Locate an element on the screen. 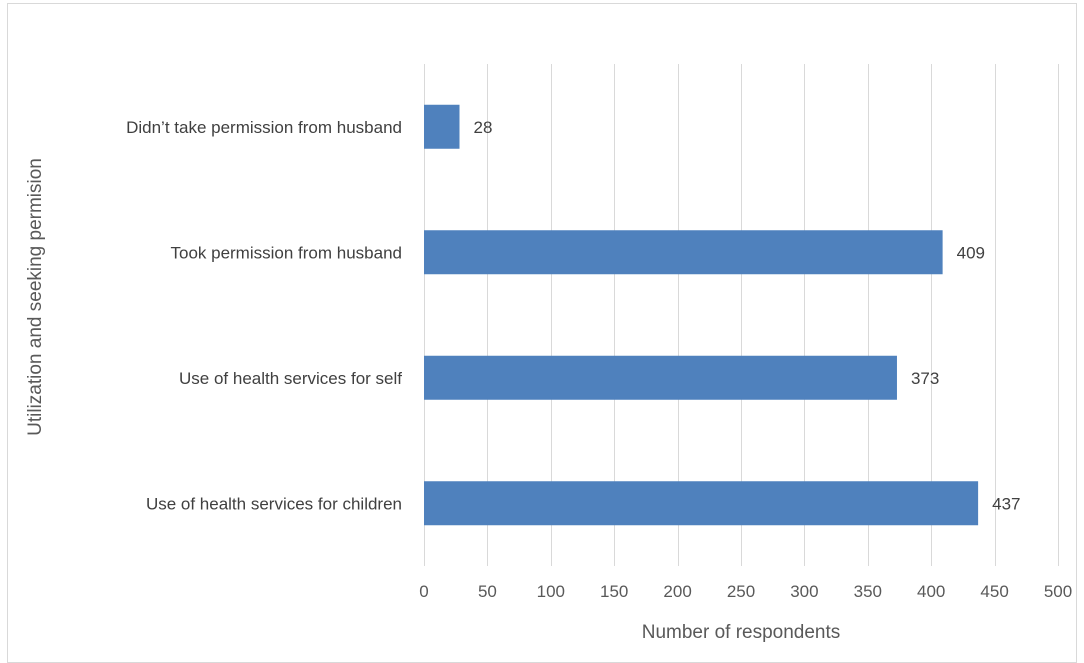  category-label: Didn’t take permission from husband is located at coordinates (264, 127).